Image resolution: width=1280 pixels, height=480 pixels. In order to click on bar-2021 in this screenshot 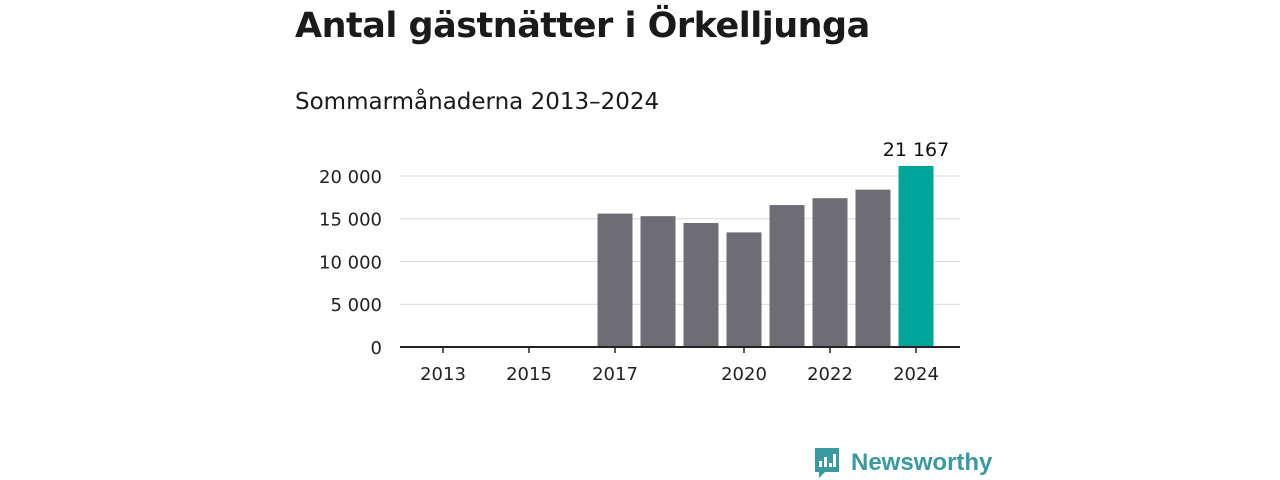, I will do `click(787, 276)`.